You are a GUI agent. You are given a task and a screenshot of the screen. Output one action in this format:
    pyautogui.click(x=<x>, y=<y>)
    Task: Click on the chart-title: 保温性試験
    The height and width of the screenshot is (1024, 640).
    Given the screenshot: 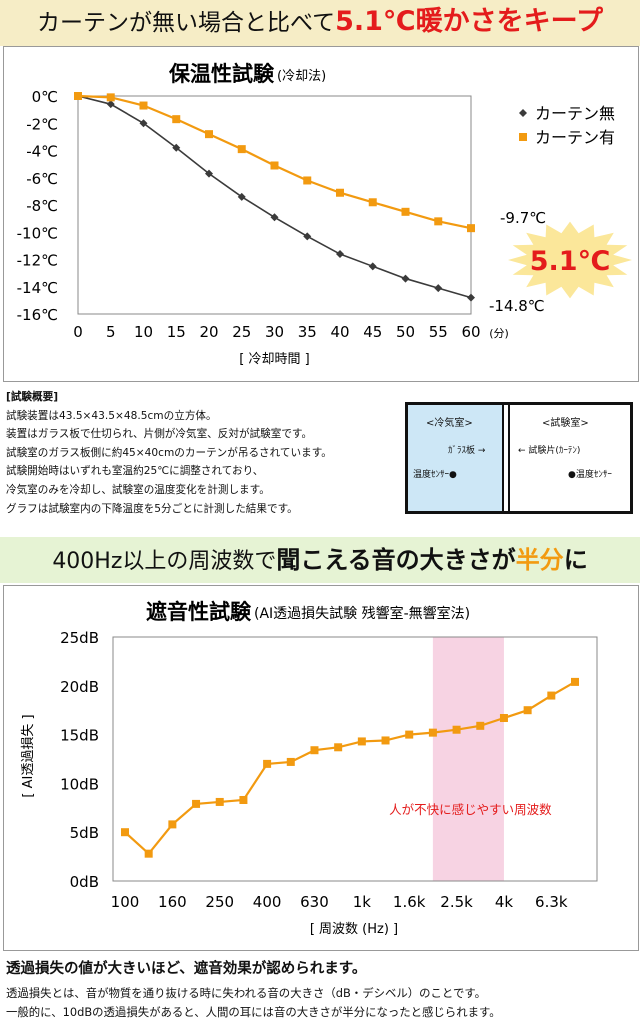 What is the action you would take?
    pyautogui.click(x=221, y=74)
    